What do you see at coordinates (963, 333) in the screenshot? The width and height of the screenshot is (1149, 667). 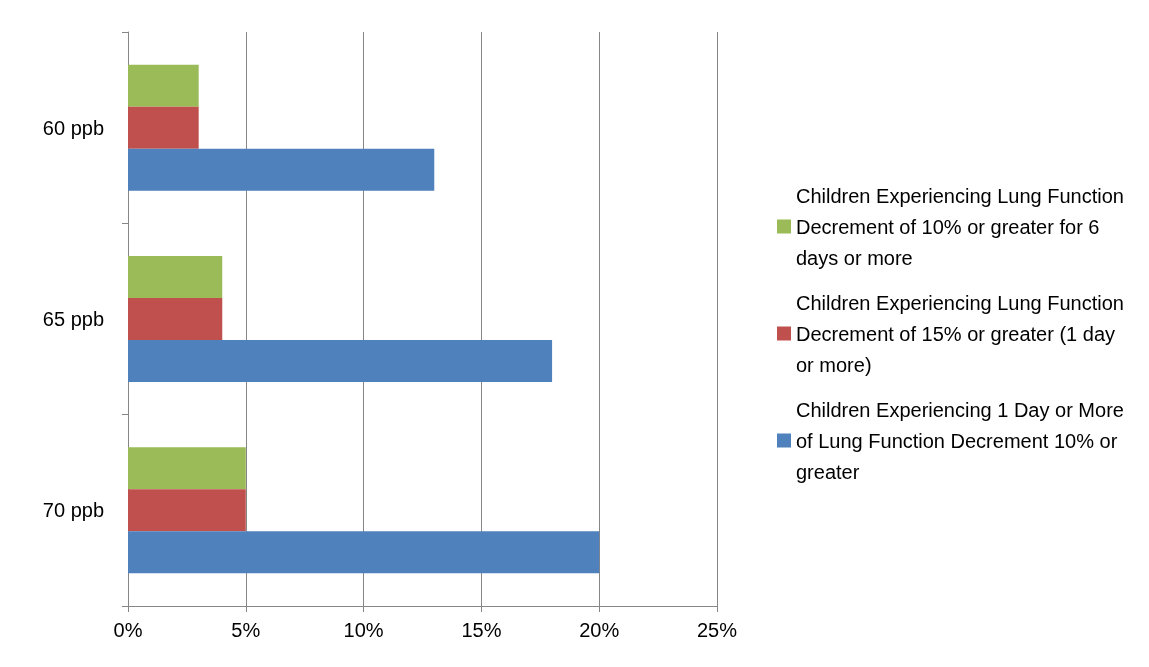 I see `legend-label: Children Experiencing Lung Function Decrement of 15% or greater (1 day or more)` at bounding box center [963, 333].